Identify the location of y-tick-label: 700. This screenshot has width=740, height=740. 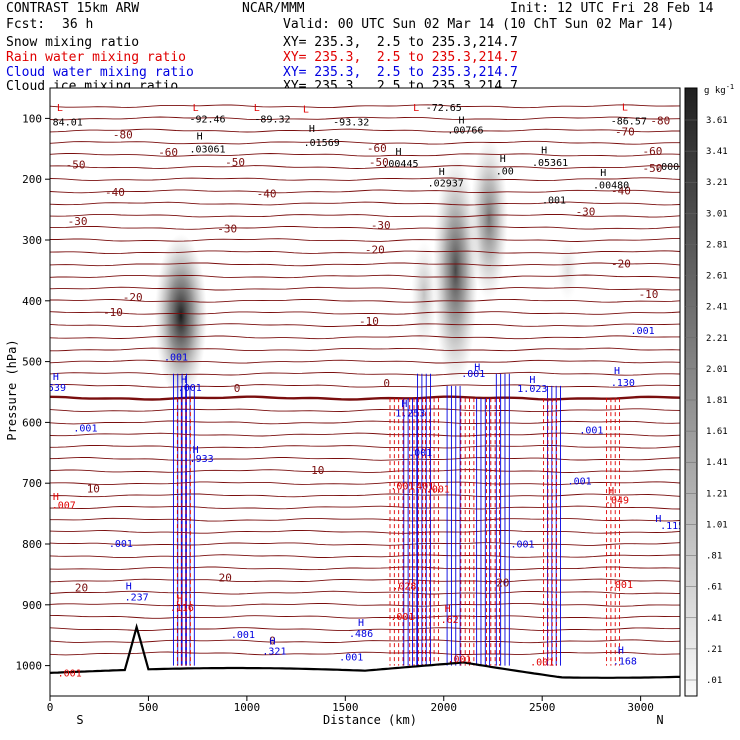
(32, 483).